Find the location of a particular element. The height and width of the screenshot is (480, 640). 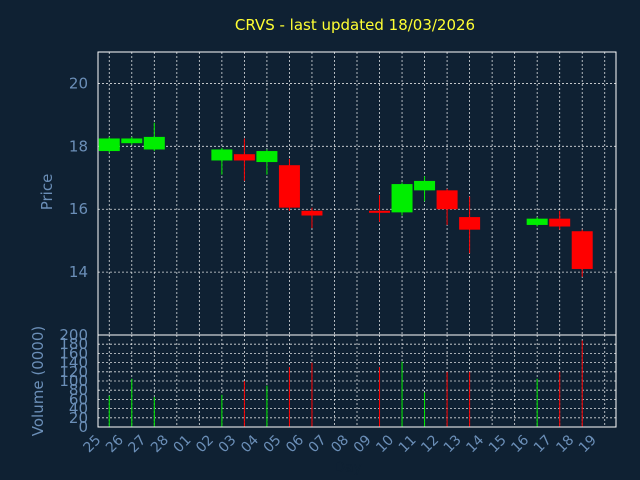

chart-title: CRVS - last updated 18/03/2026 is located at coordinates (355, 25).